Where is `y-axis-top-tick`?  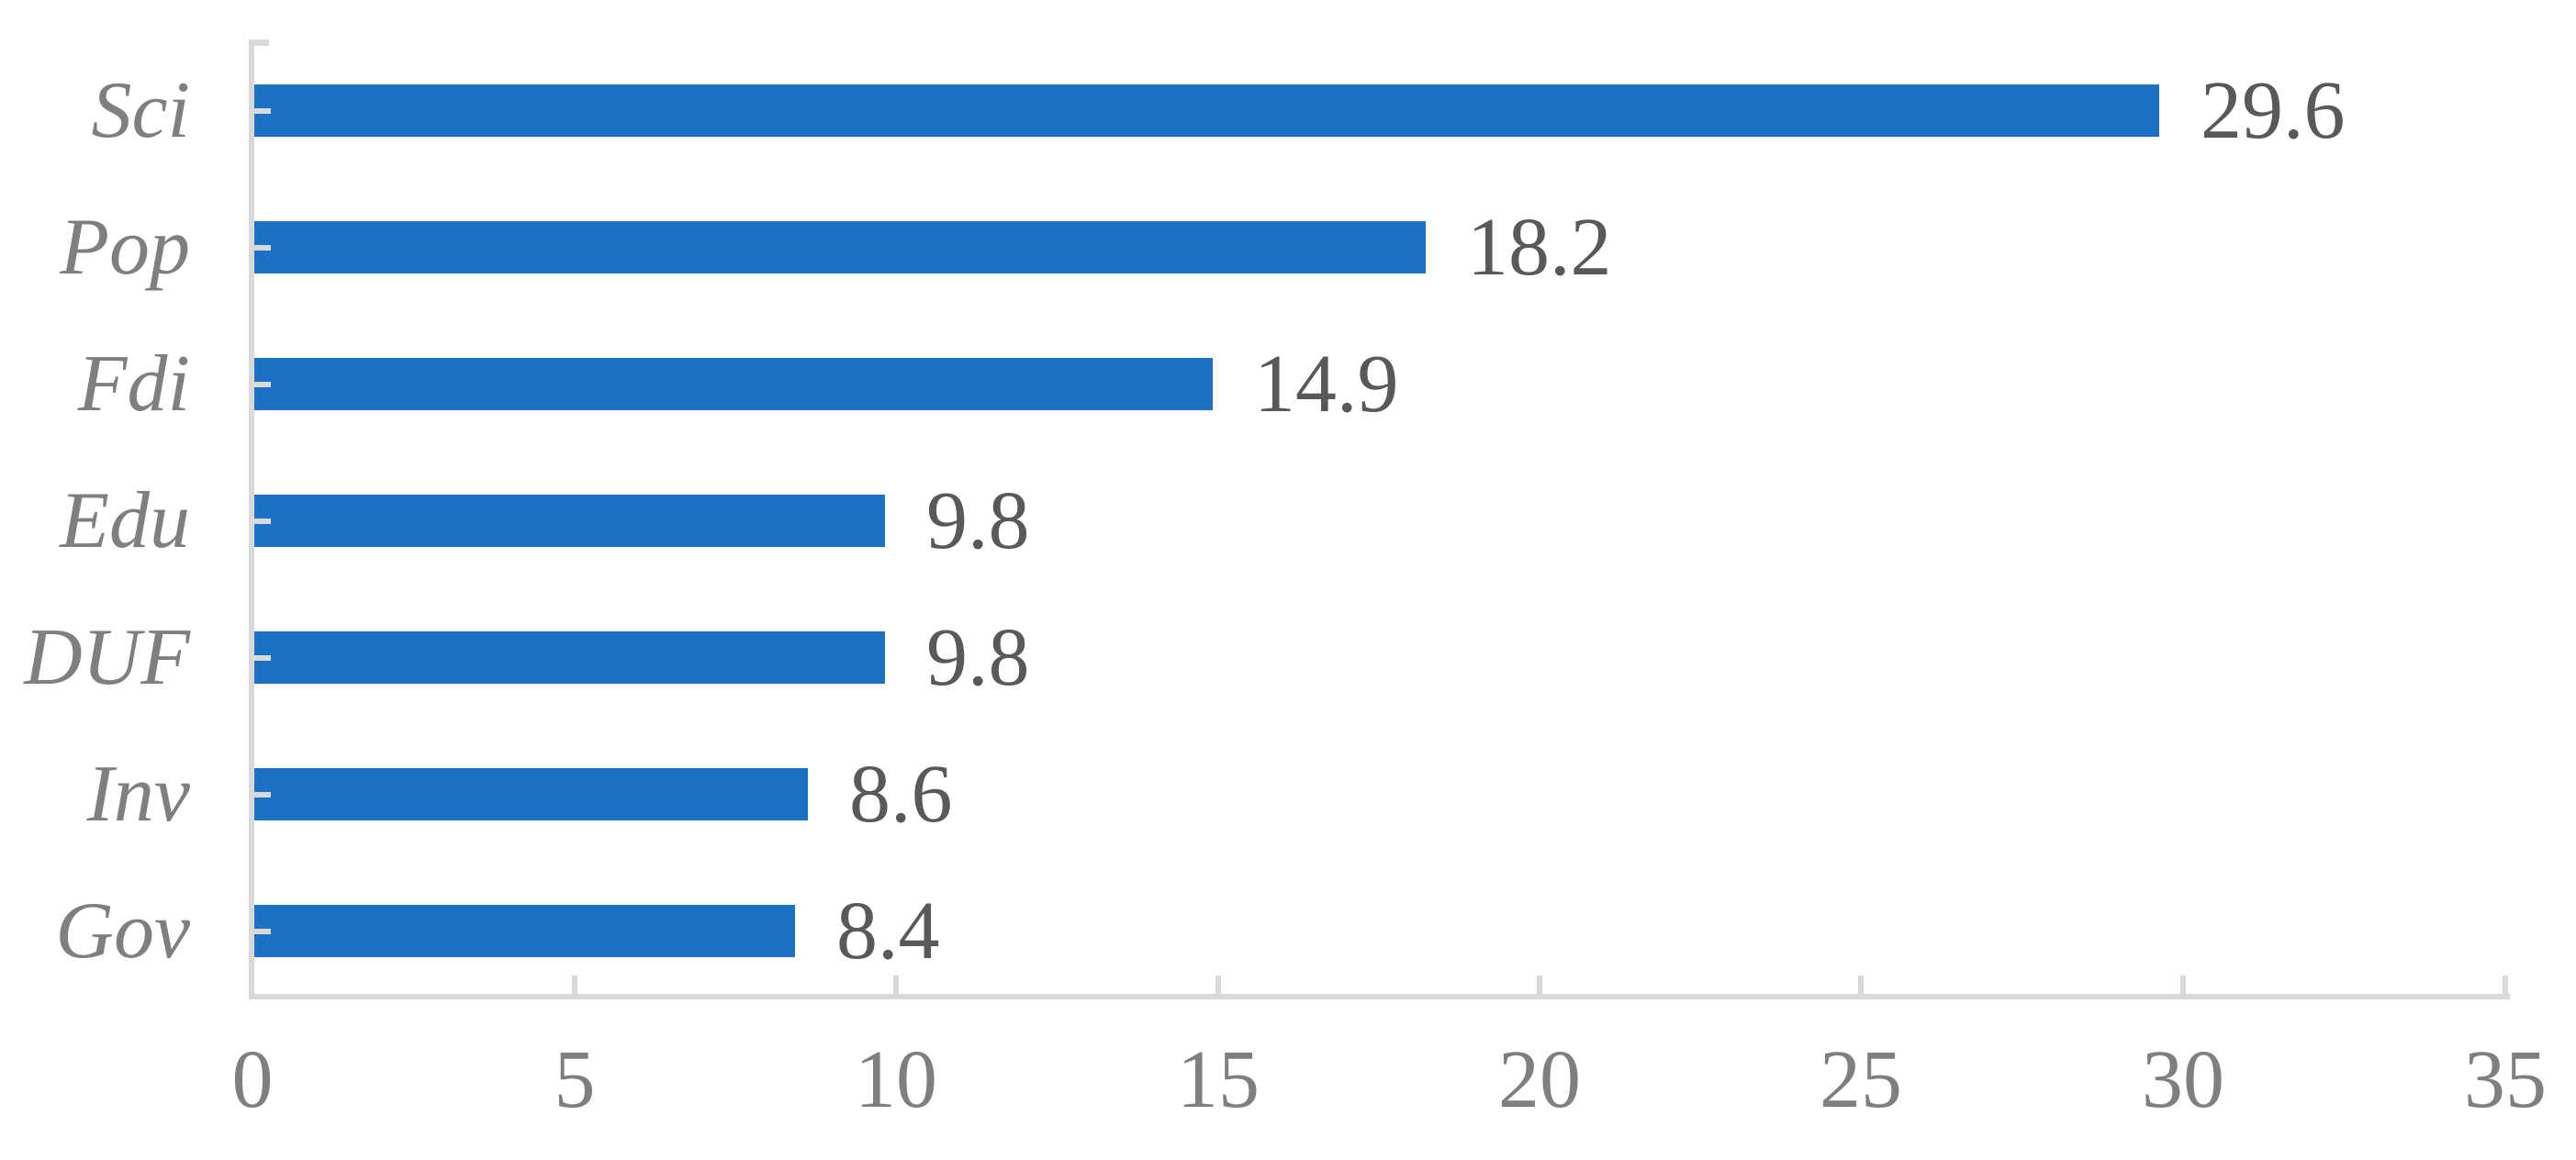 y-axis-top-tick is located at coordinates (261, 42).